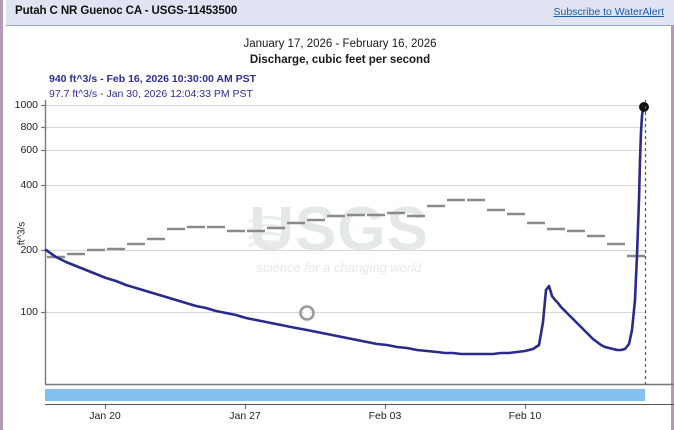 Image resolution: width=674 pixels, height=430 pixels. I want to click on y-tick-label-200: 200, so click(29, 250).